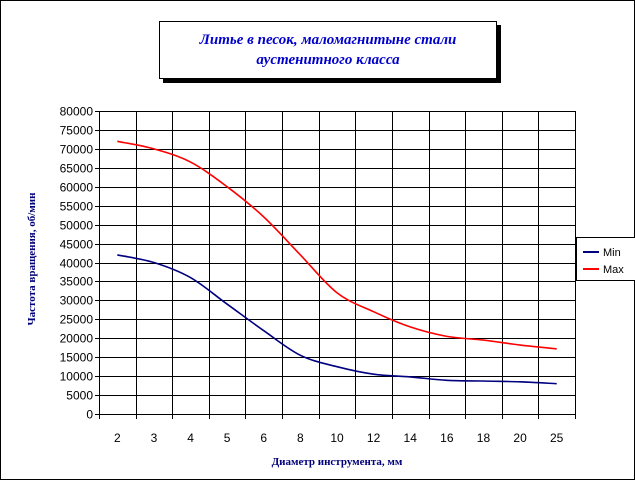 The width and height of the screenshot is (635, 481). Describe the element at coordinates (77, 188) in the screenshot. I see `y-tick-label: 60000` at that location.